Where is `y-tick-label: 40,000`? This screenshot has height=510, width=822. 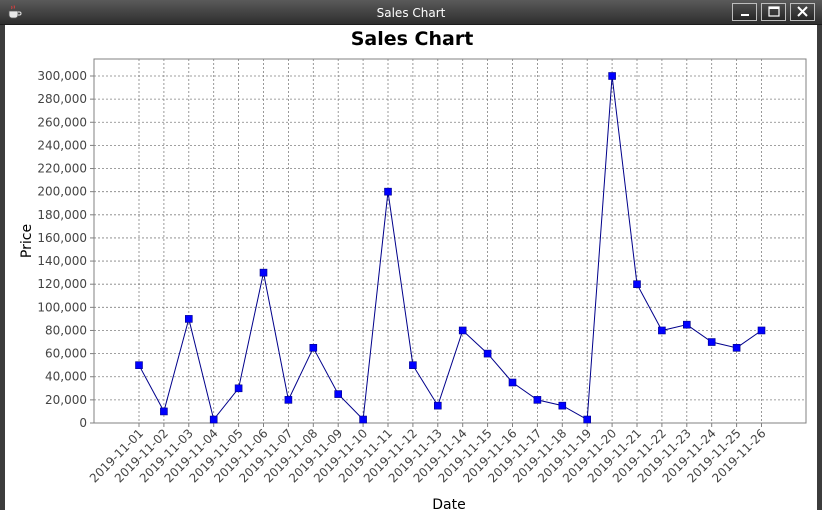
y-tick-label: 40,000 is located at coordinates (66, 377).